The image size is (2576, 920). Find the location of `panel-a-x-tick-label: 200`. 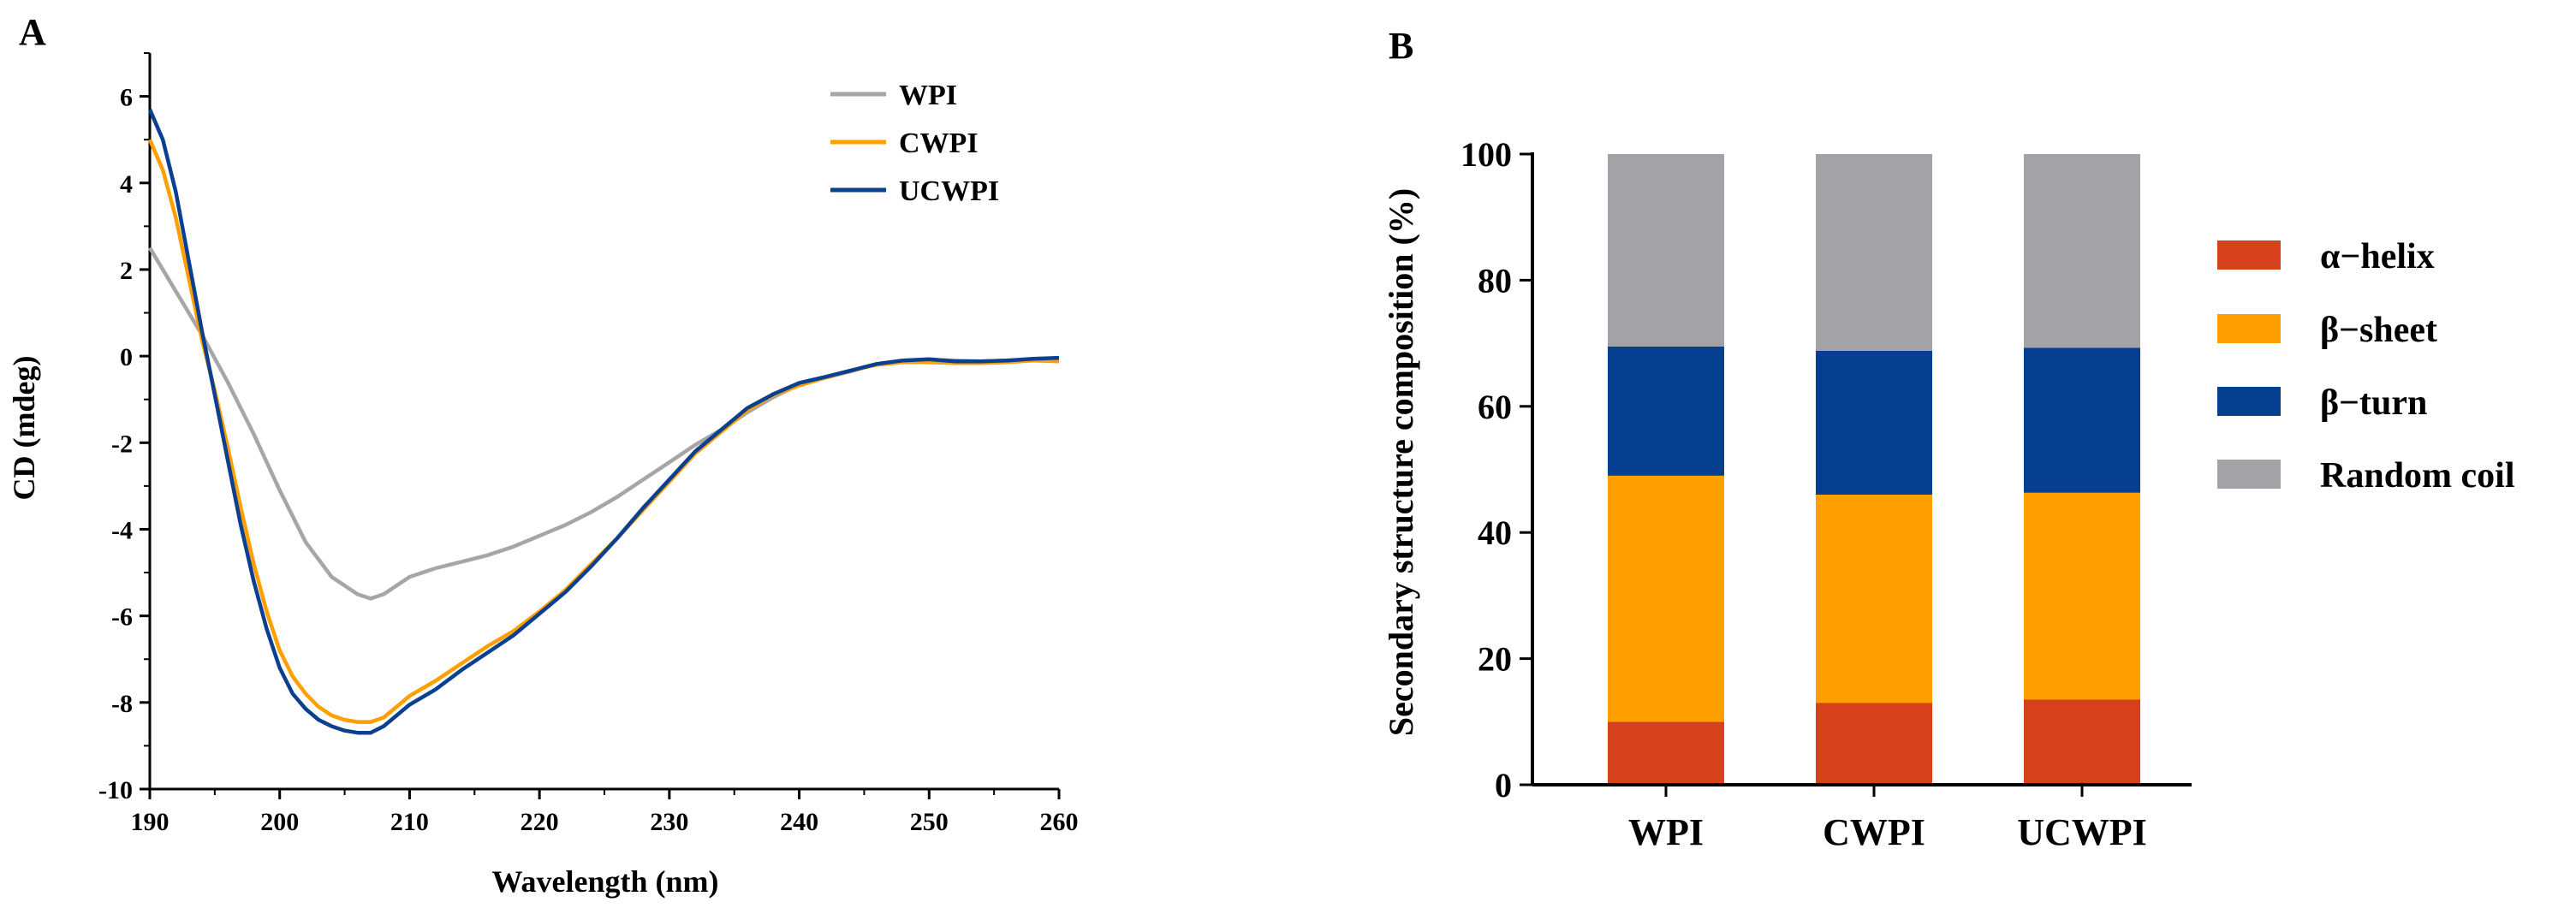

panel-a-x-tick-label: 200 is located at coordinates (279, 822).